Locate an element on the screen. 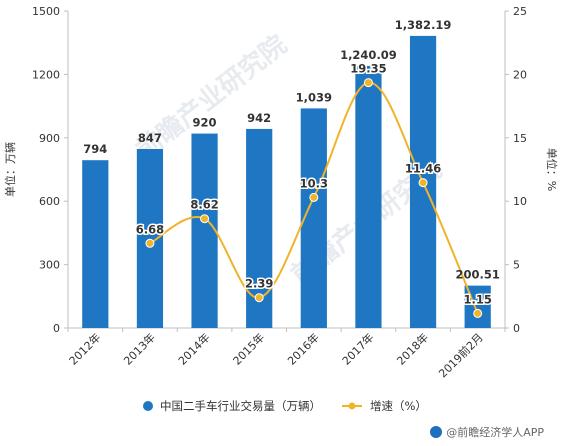  line-data-label: 10.3 is located at coordinates (314, 183).